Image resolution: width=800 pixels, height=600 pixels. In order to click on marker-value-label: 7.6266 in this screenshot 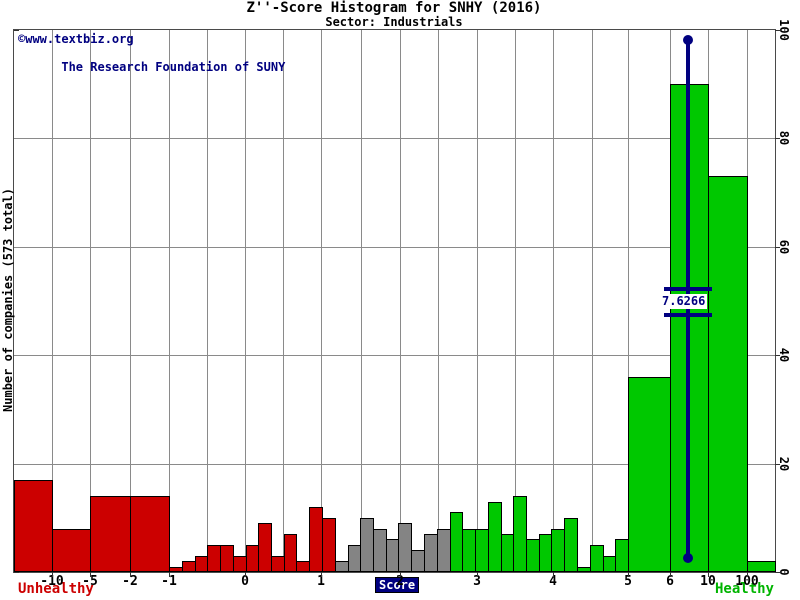, I will do `click(684, 301)`.